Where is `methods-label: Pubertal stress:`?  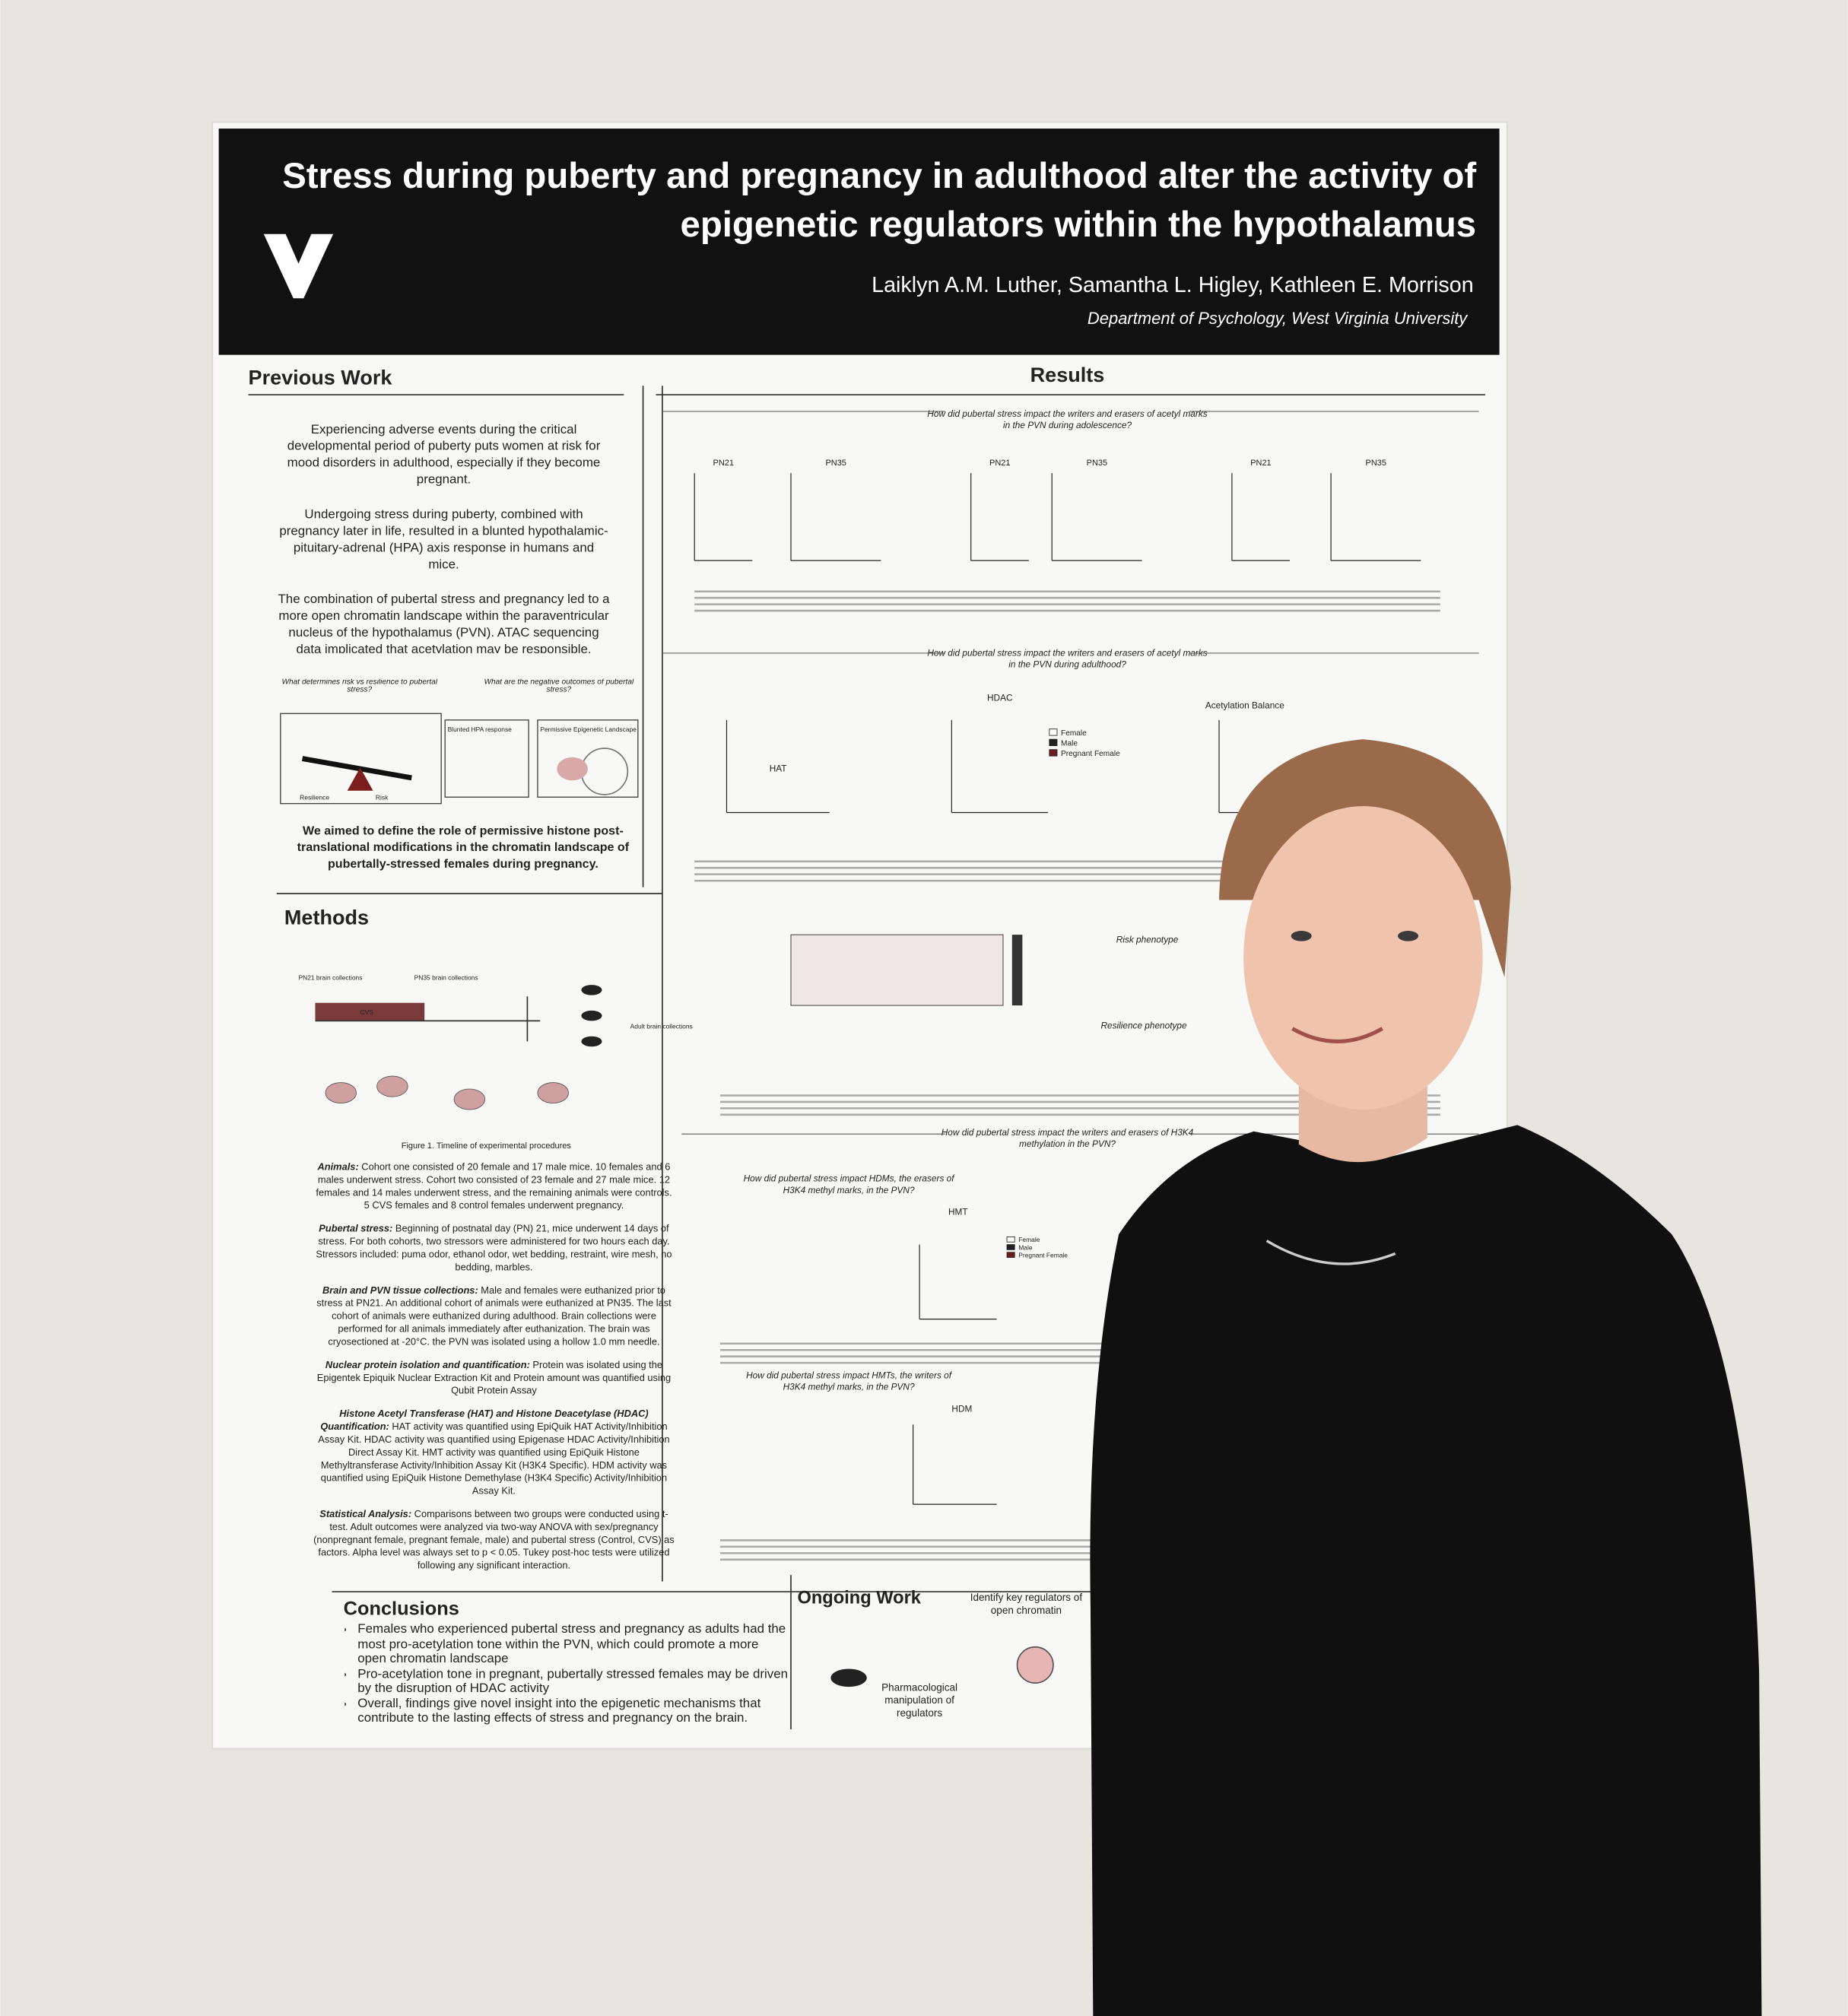 methods-label: Pubertal stress: is located at coordinates (356, 1229).